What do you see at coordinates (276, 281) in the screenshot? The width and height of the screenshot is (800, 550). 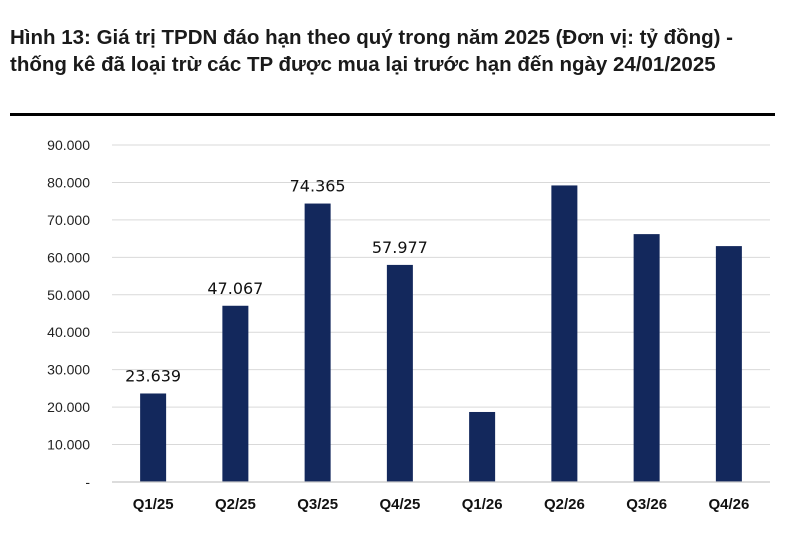 I see `data-labels: 23.639 47.067 74.365 57.977` at bounding box center [276, 281].